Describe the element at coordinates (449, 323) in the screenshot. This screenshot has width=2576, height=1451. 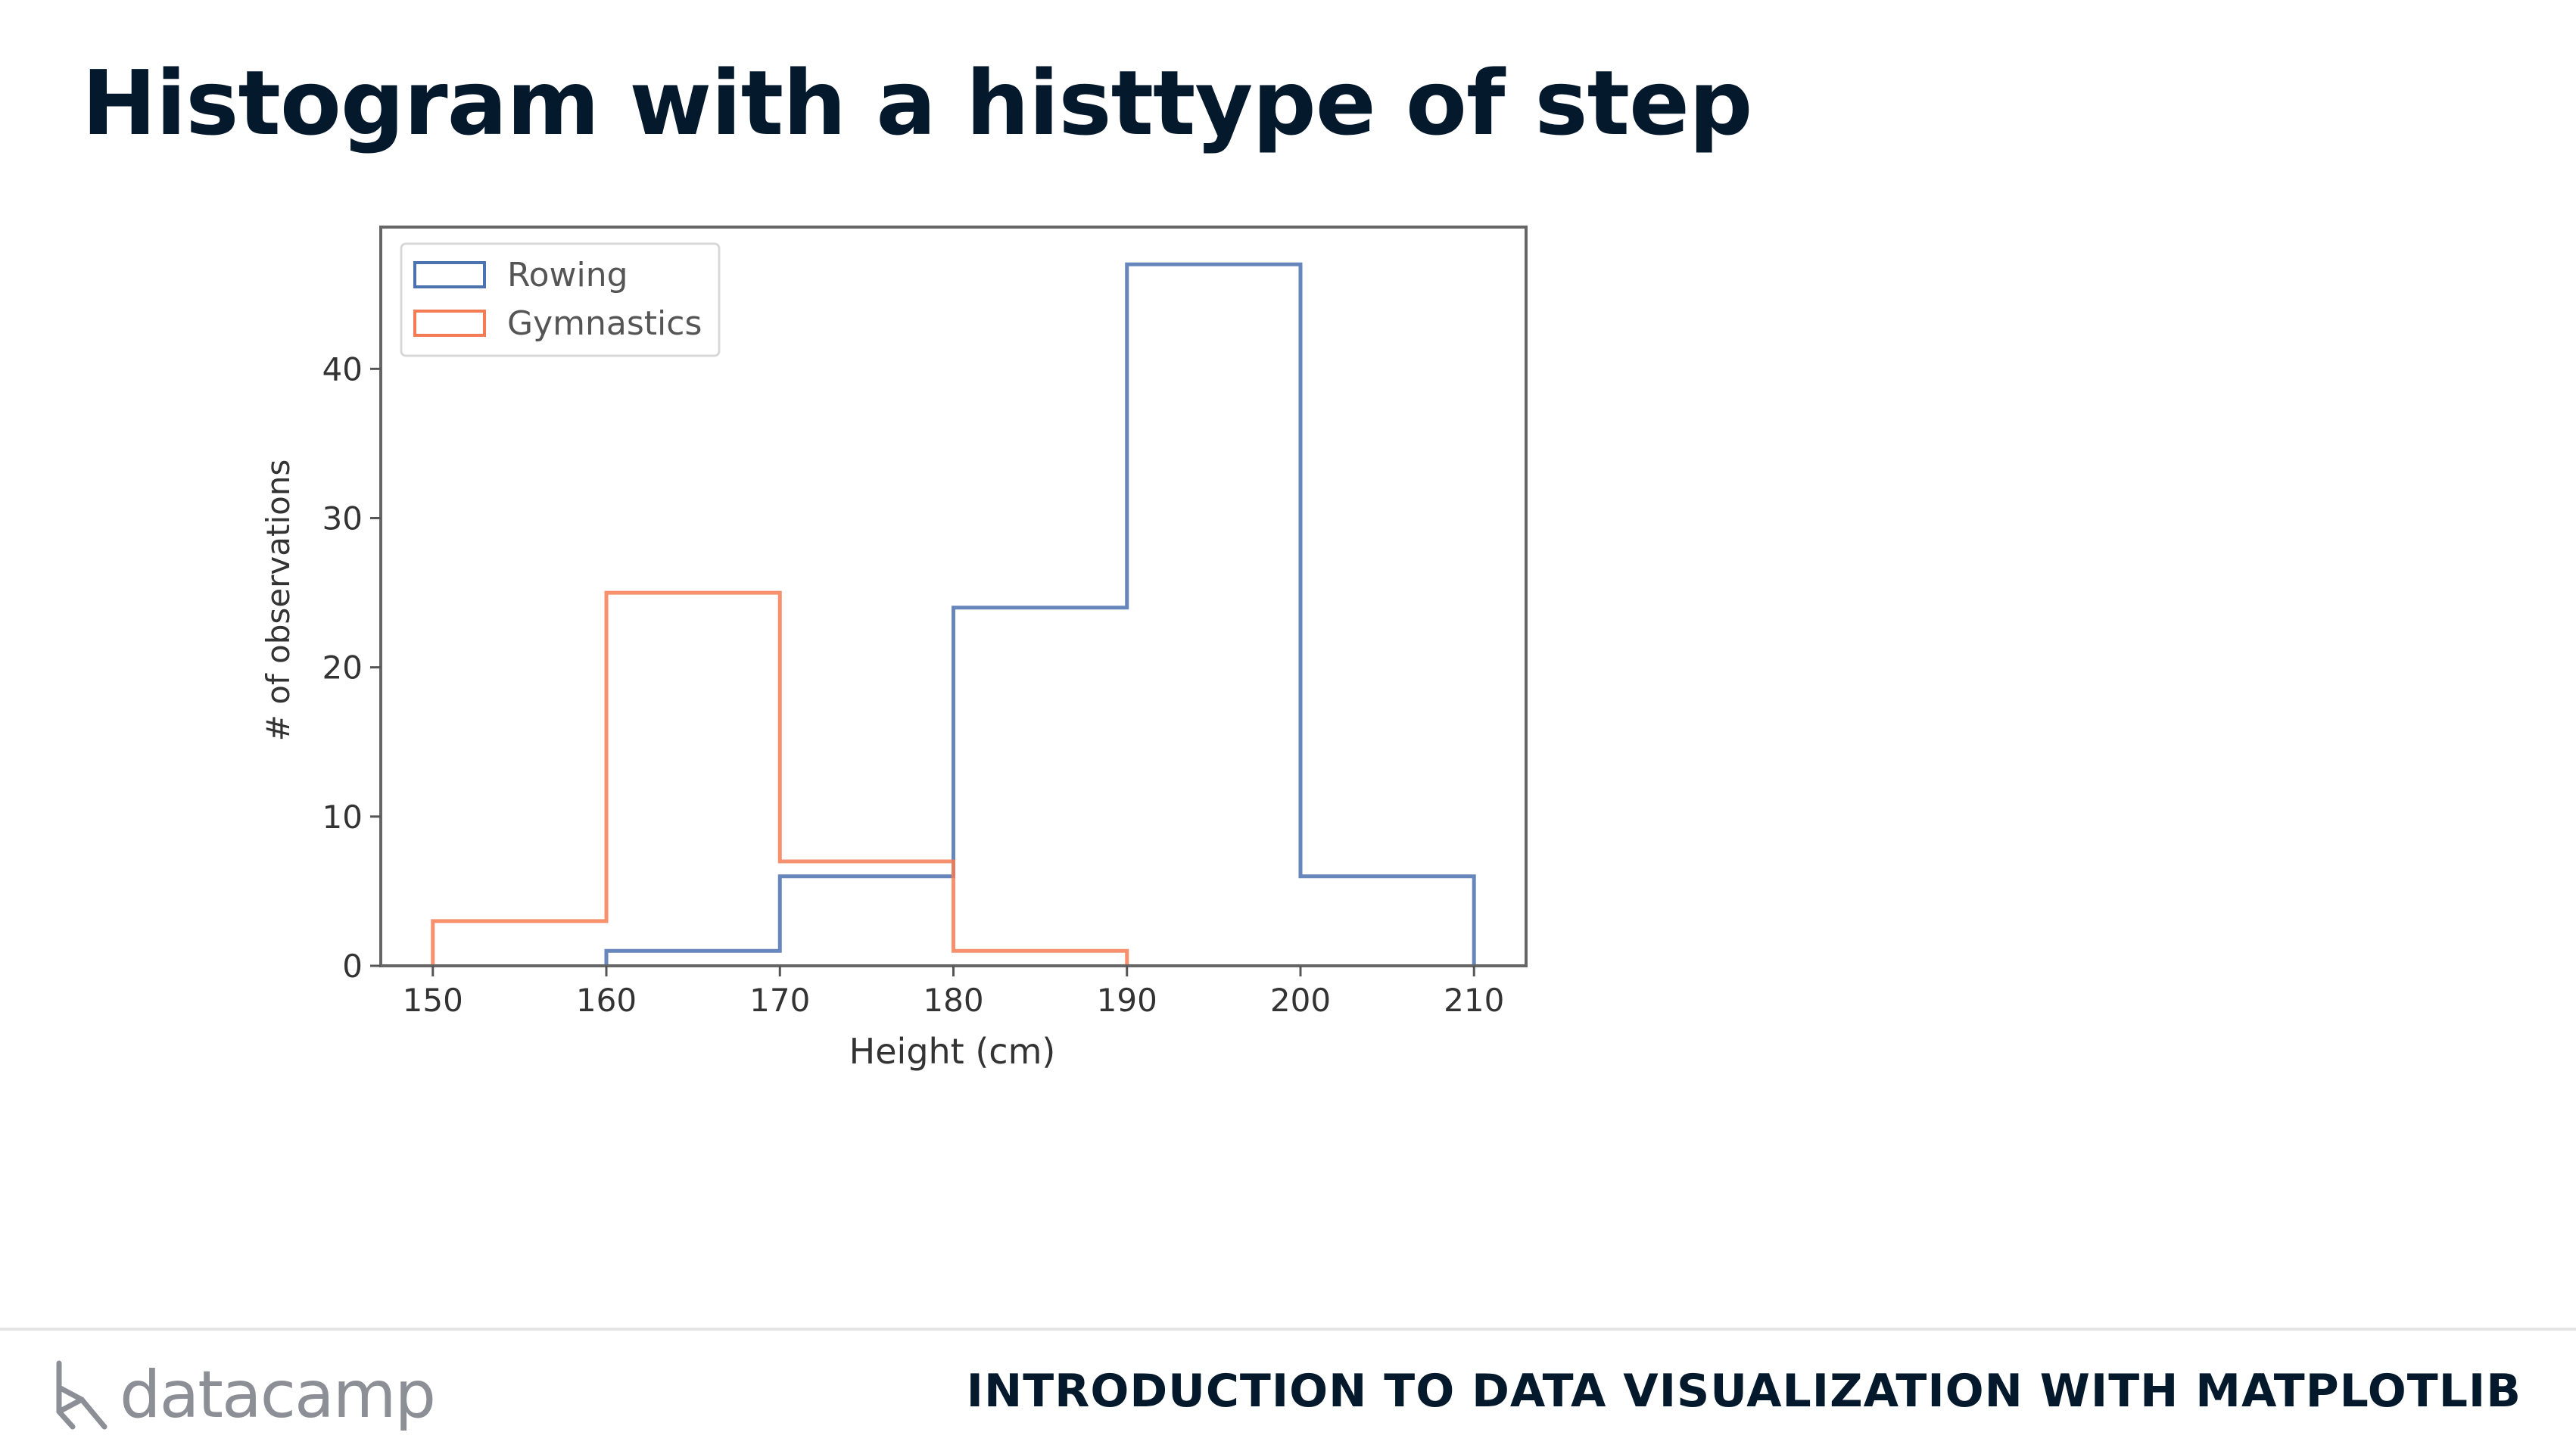
I see `legend-swatch-gymnastics` at that location.